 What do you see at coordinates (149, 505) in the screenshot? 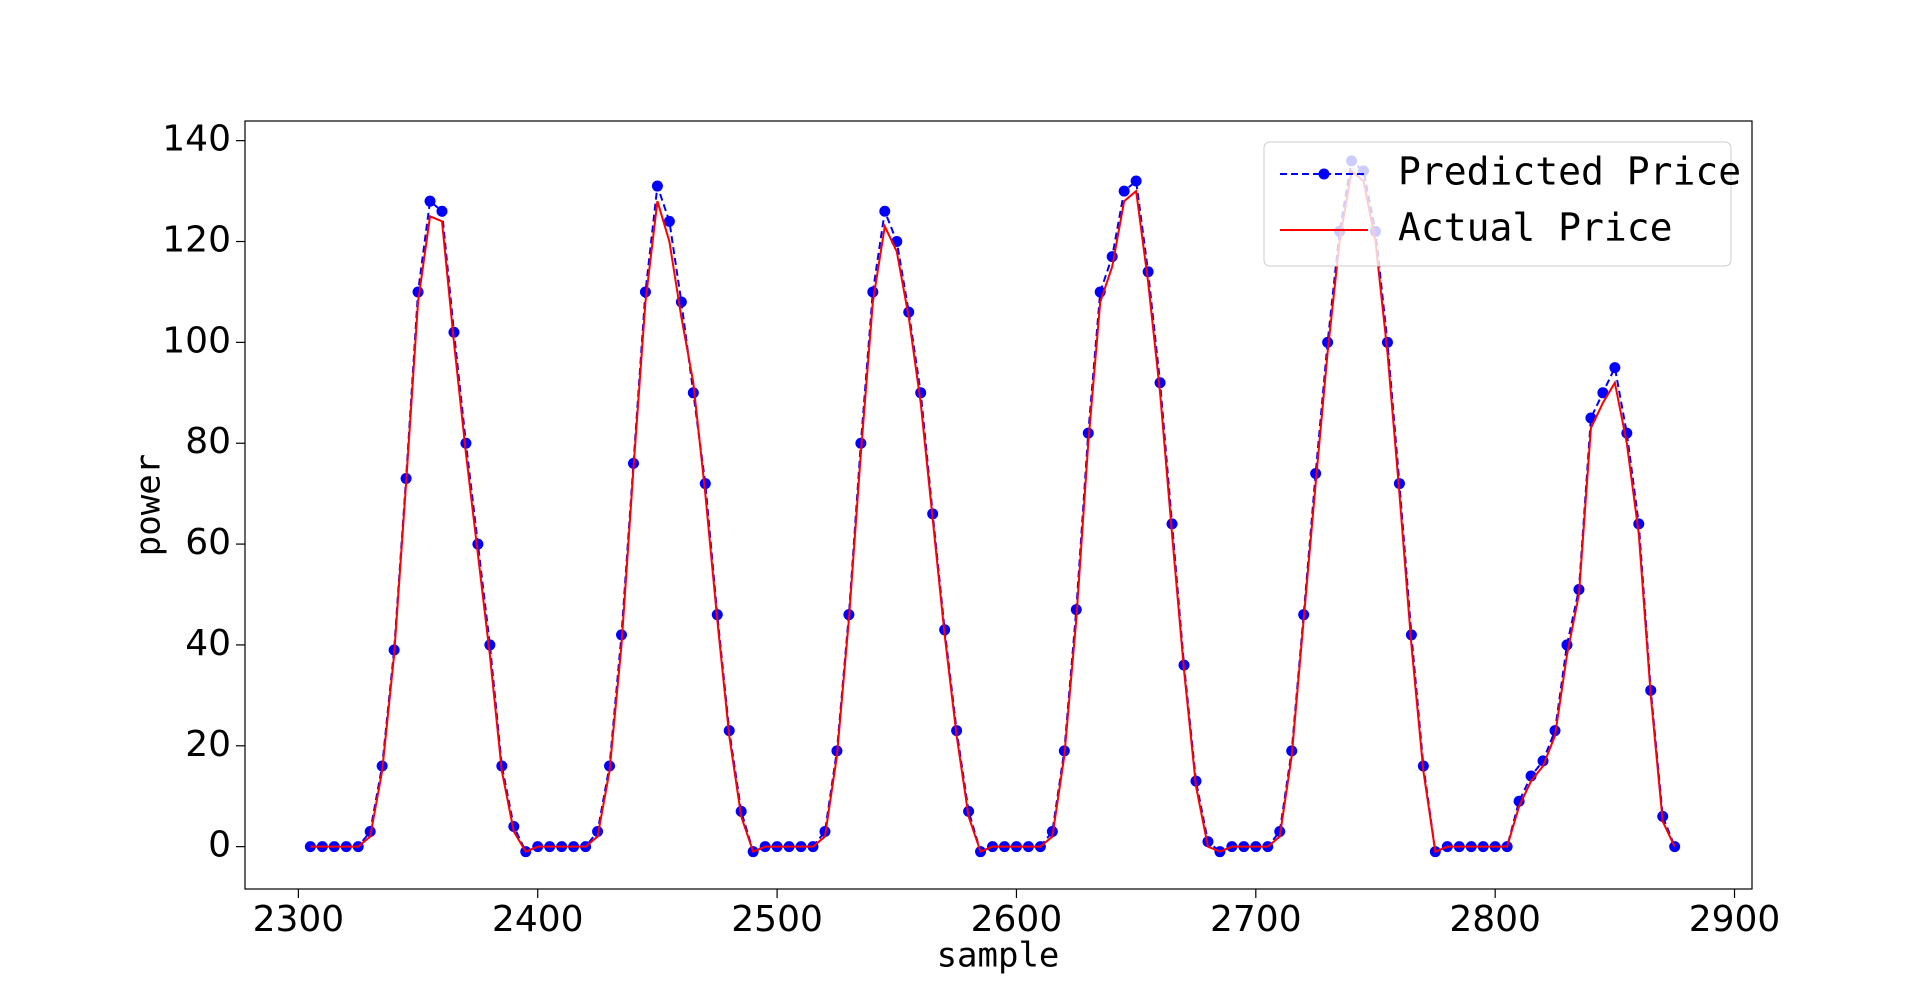
I see `y-axis-label: power` at bounding box center [149, 505].